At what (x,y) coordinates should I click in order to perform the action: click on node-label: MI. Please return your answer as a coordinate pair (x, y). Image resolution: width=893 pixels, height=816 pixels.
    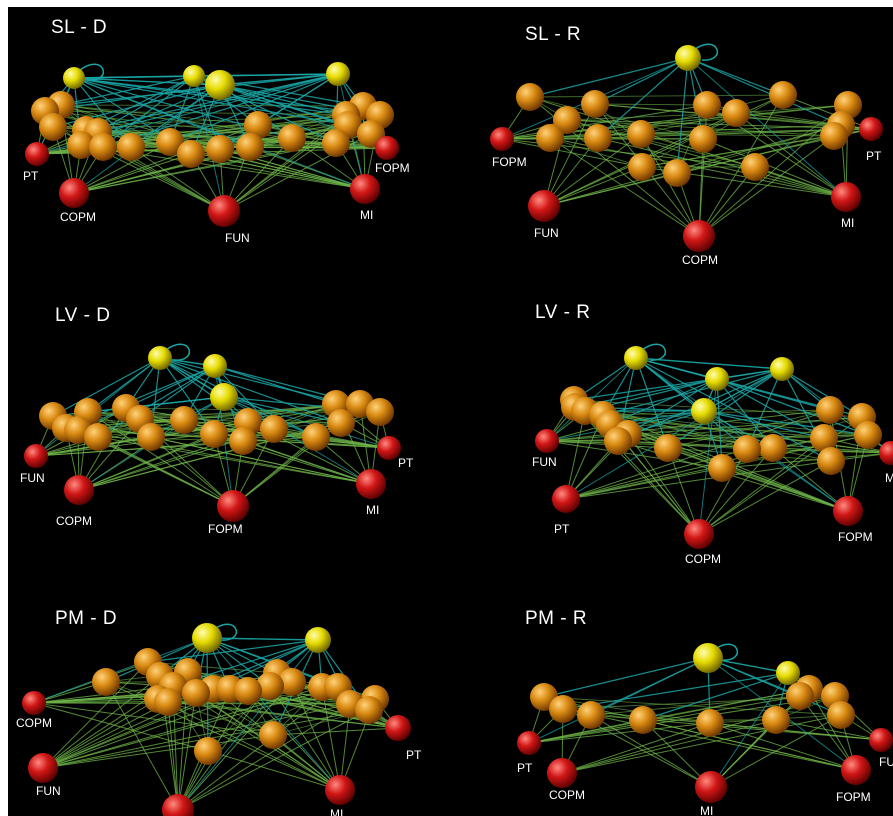
    Looking at the image, I should click on (889, 478).